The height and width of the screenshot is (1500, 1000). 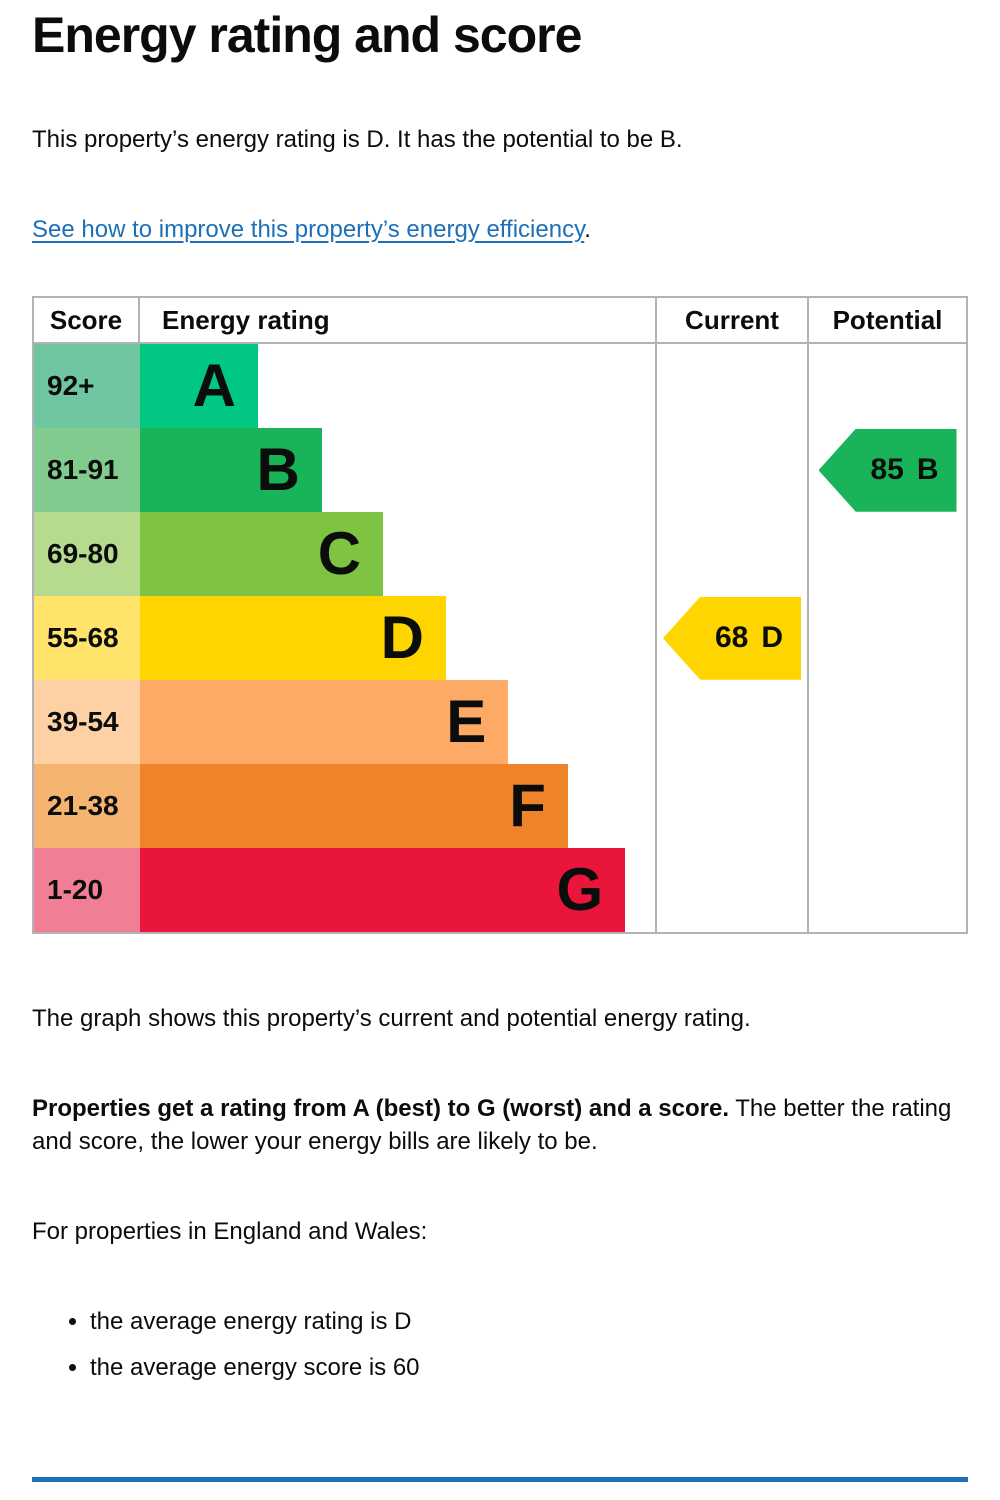 I want to click on score-range-f: 21-38, so click(x=87, y=806).